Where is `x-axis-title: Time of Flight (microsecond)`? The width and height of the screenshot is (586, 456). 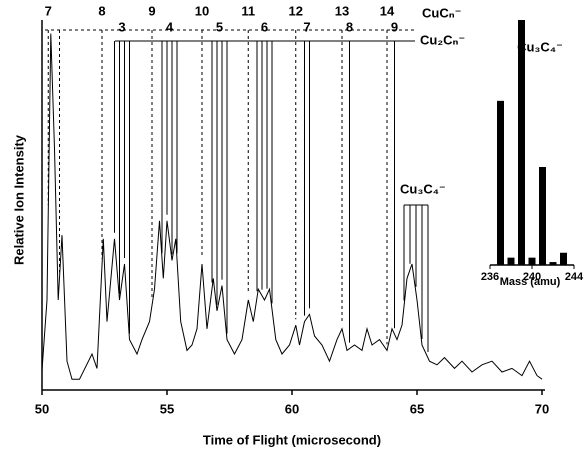
x-axis-title: Time of Flight (microsecond) is located at coordinates (292, 439).